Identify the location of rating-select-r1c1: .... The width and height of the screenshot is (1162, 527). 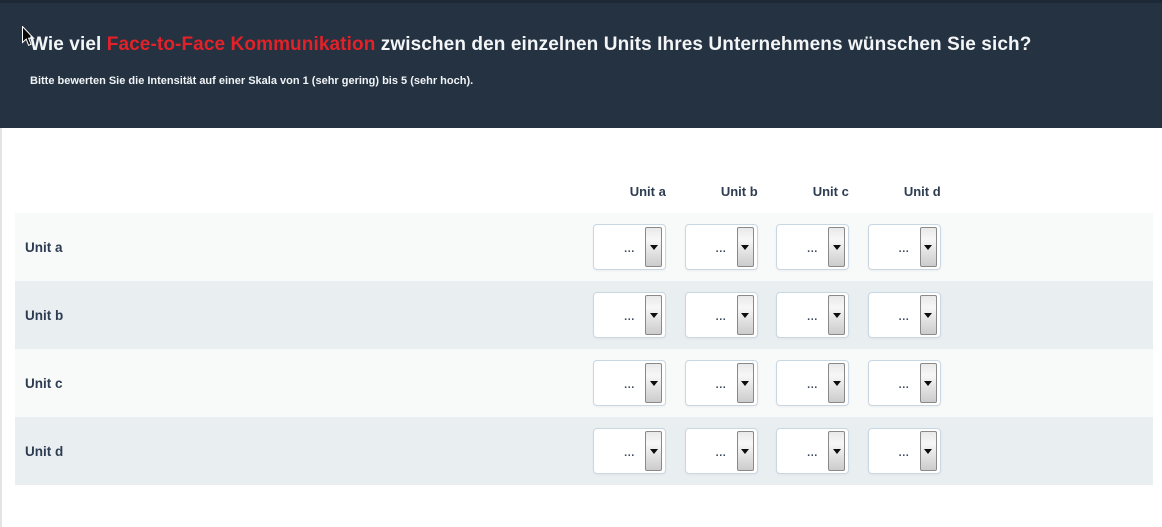
(721, 315).